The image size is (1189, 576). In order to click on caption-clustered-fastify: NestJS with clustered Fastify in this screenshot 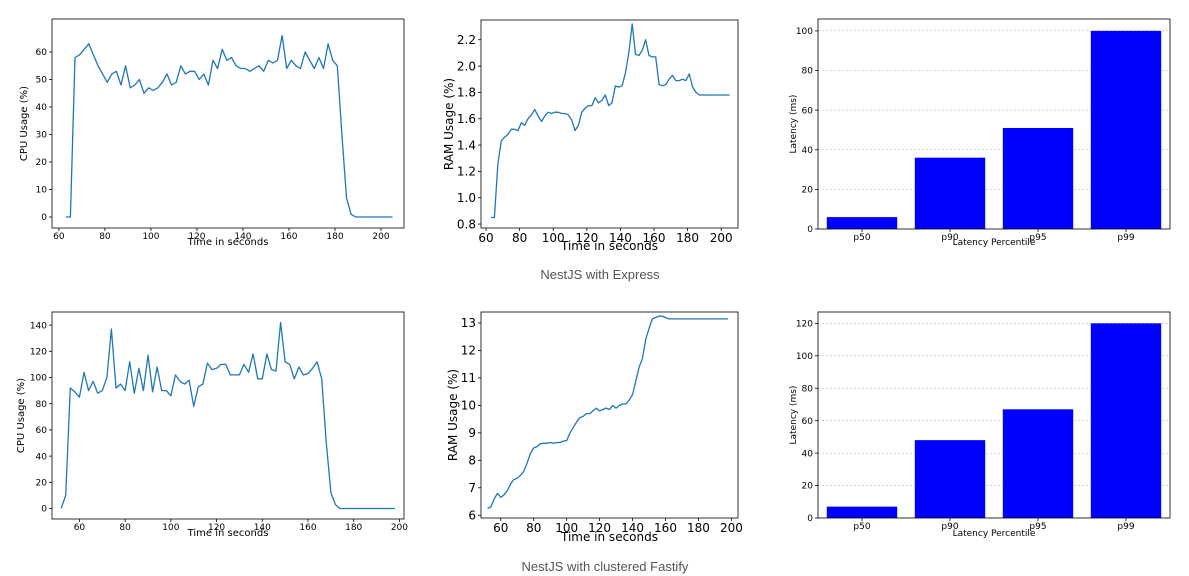, I will do `click(605, 566)`.